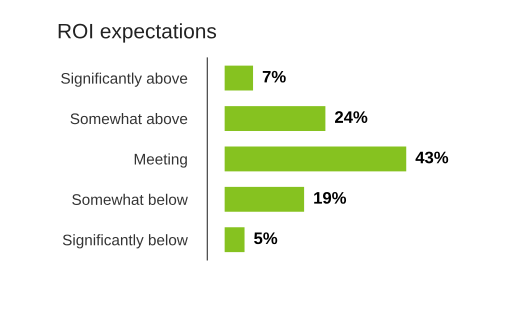 This screenshot has height=329, width=509. I want to click on data-label: 43%, so click(432, 158).